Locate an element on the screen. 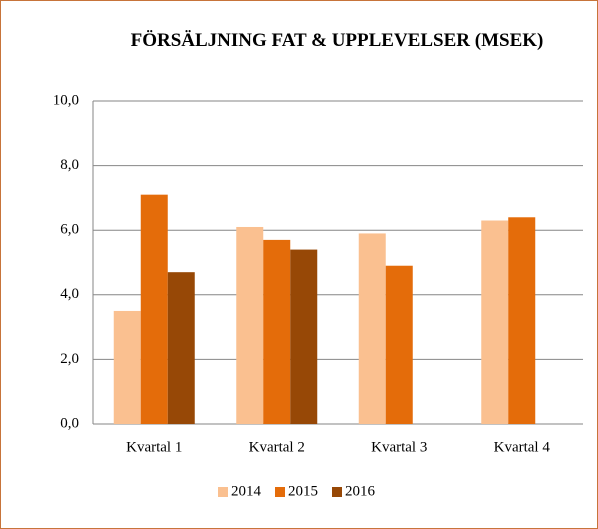 This screenshot has width=598, height=529. y-tick-label: 4,0 is located at coordinates (69, 294).